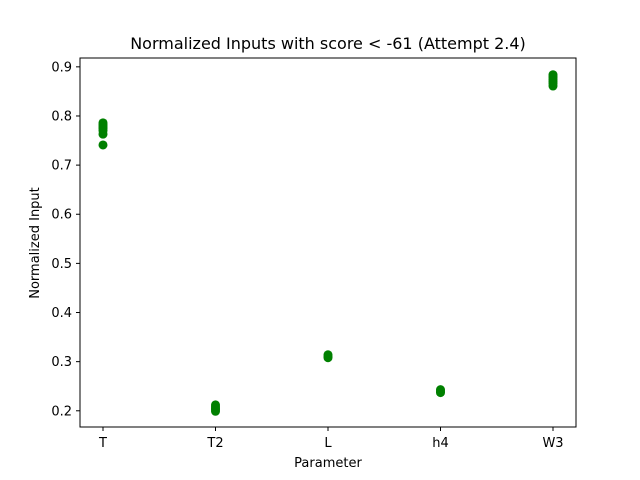 The image size is (640, 480). Describe the element at coordinates (102, 443) in the screenshot. I see `x-tick-label-T: T` at that location.